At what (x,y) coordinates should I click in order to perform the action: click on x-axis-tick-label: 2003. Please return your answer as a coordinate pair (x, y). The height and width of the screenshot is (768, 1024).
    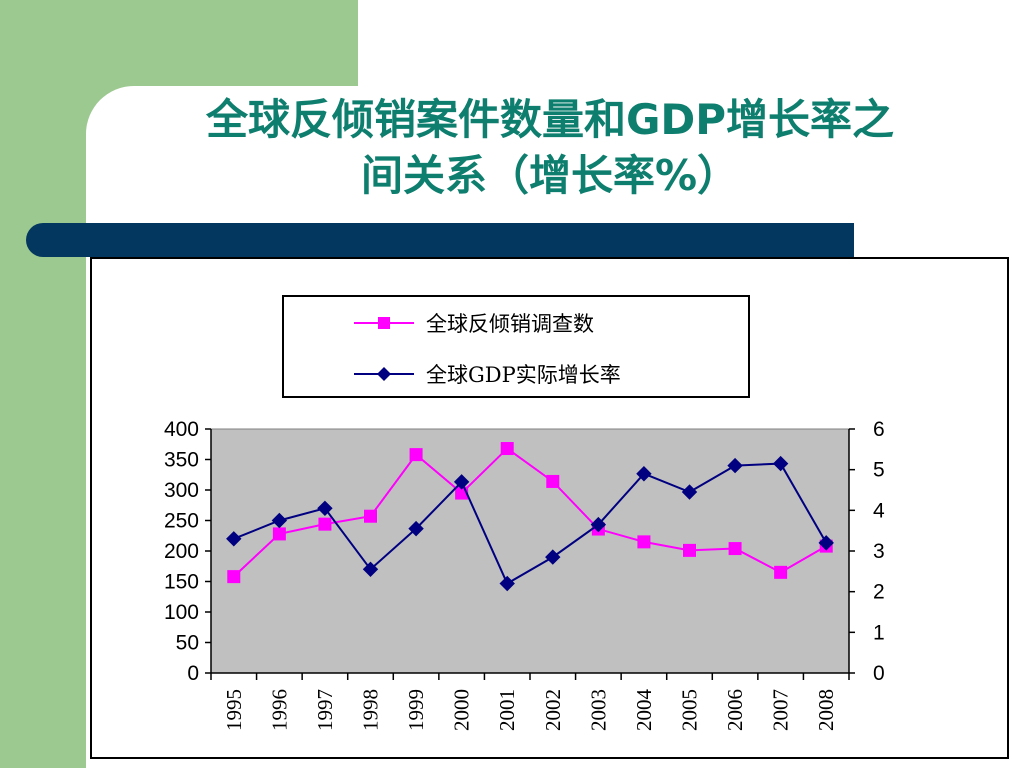
    Looking at the image, I should click on (598, 710).